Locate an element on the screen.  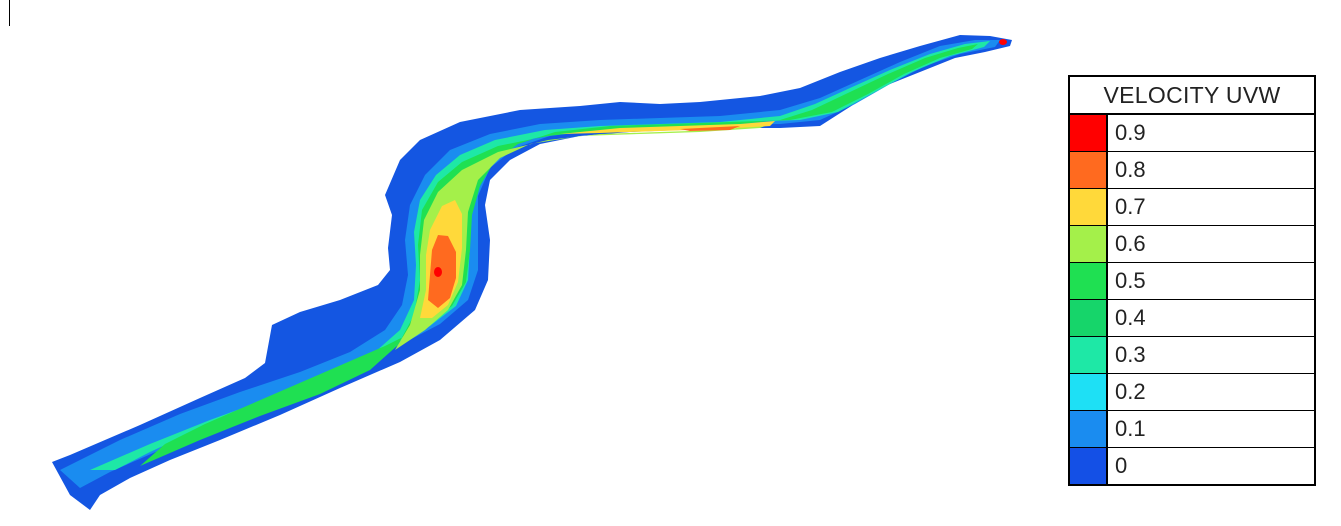
legend-entry: 0.7 is located at coordinates (1192, 207).